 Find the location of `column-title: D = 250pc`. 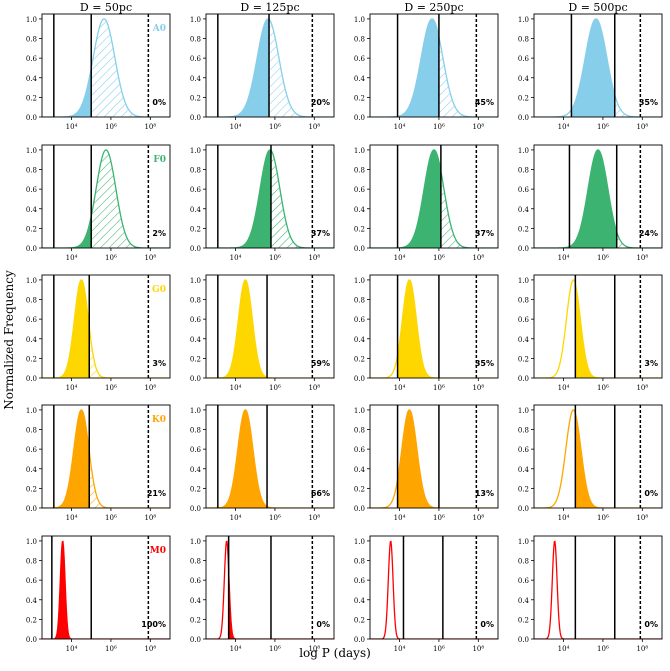

column-title: D = 250pc is located at coordinates (433, 7).